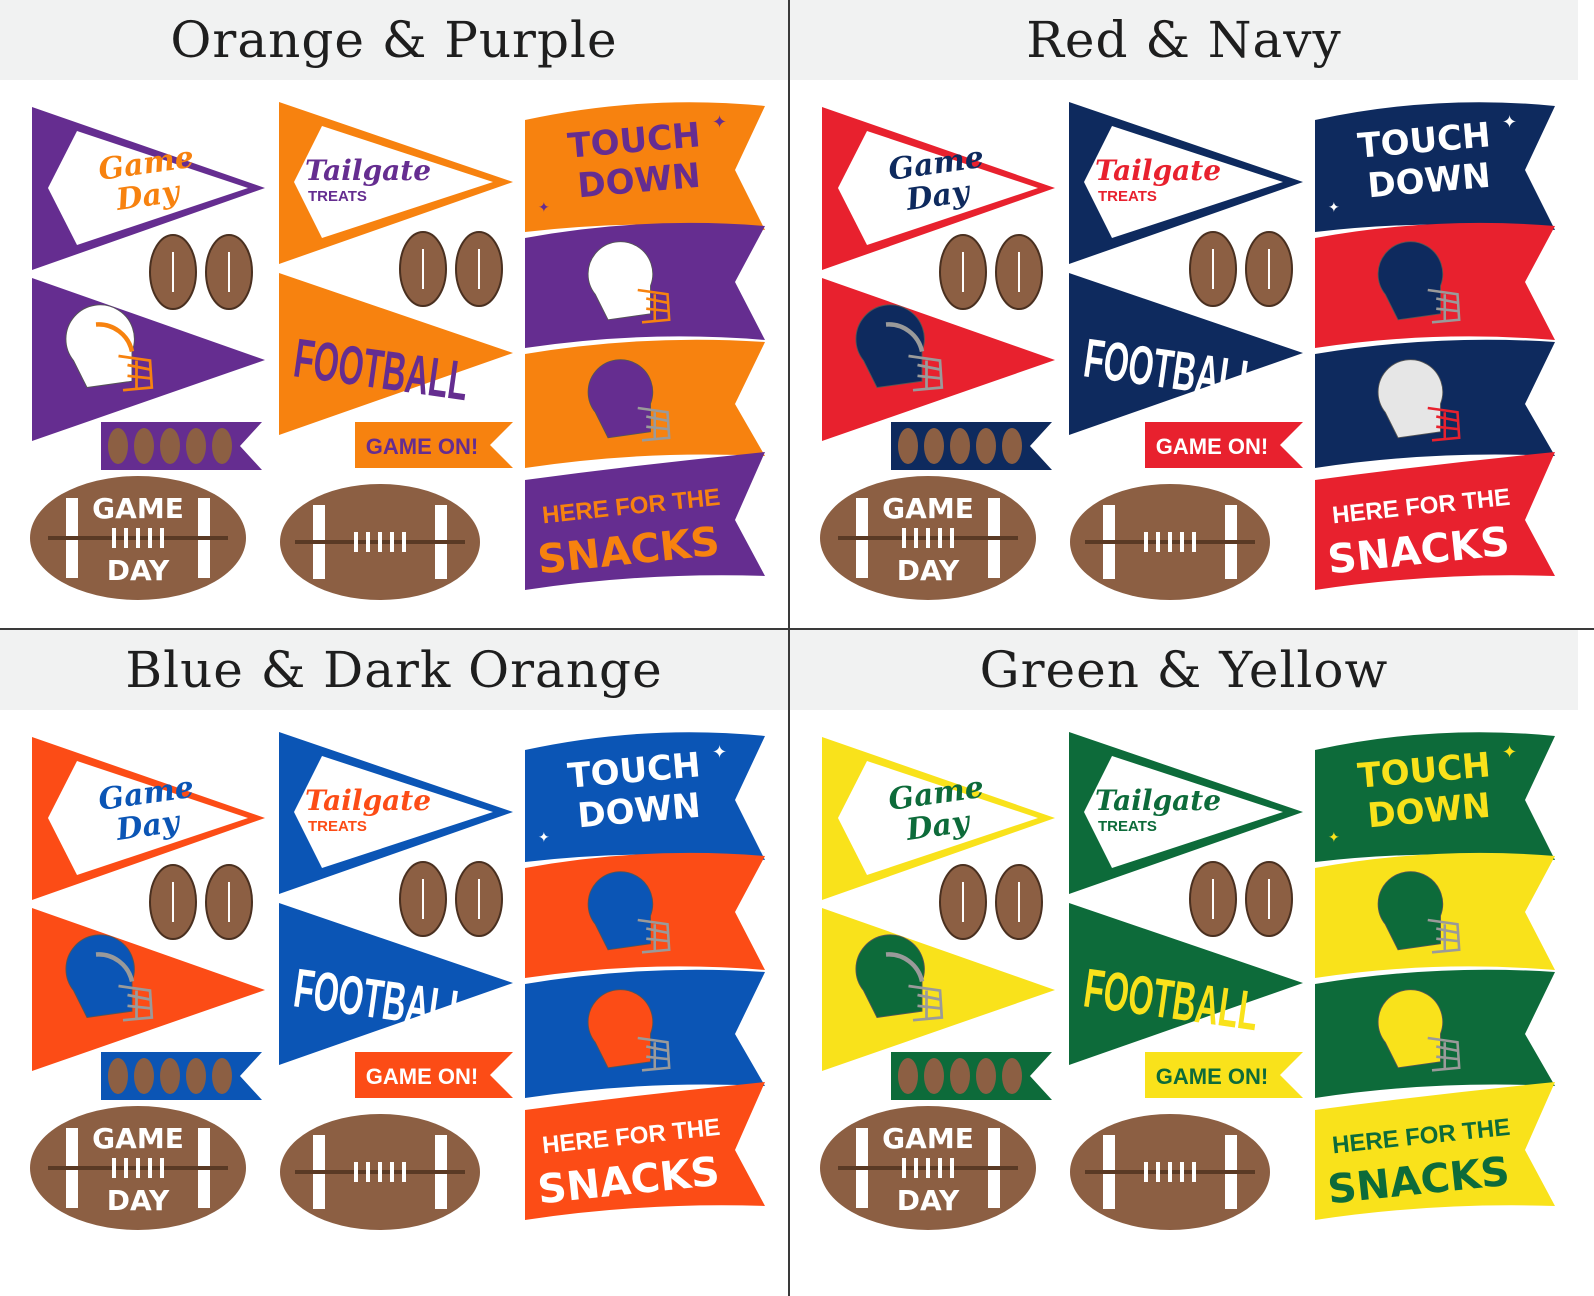 Image resolution: width=1594 pixels, height=1296 pixels. What do you see at coordinates (789, 648) in the screenshot?
I see `vertical-divider` at bounding box center [789, 648].